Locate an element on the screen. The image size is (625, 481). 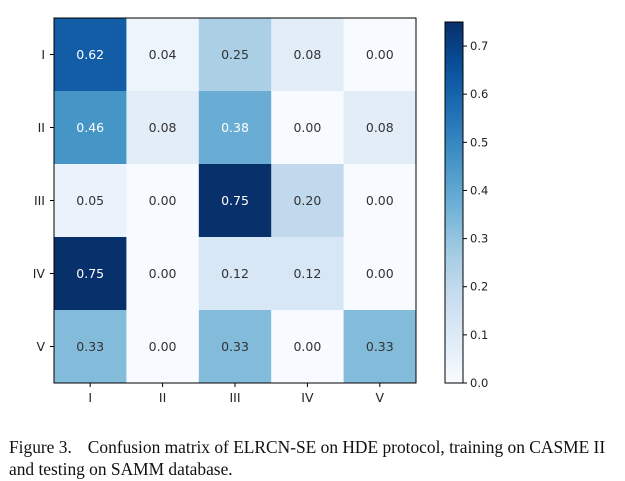
heatmap-cell-value: 0.46 is located at coordinates (90, 127).